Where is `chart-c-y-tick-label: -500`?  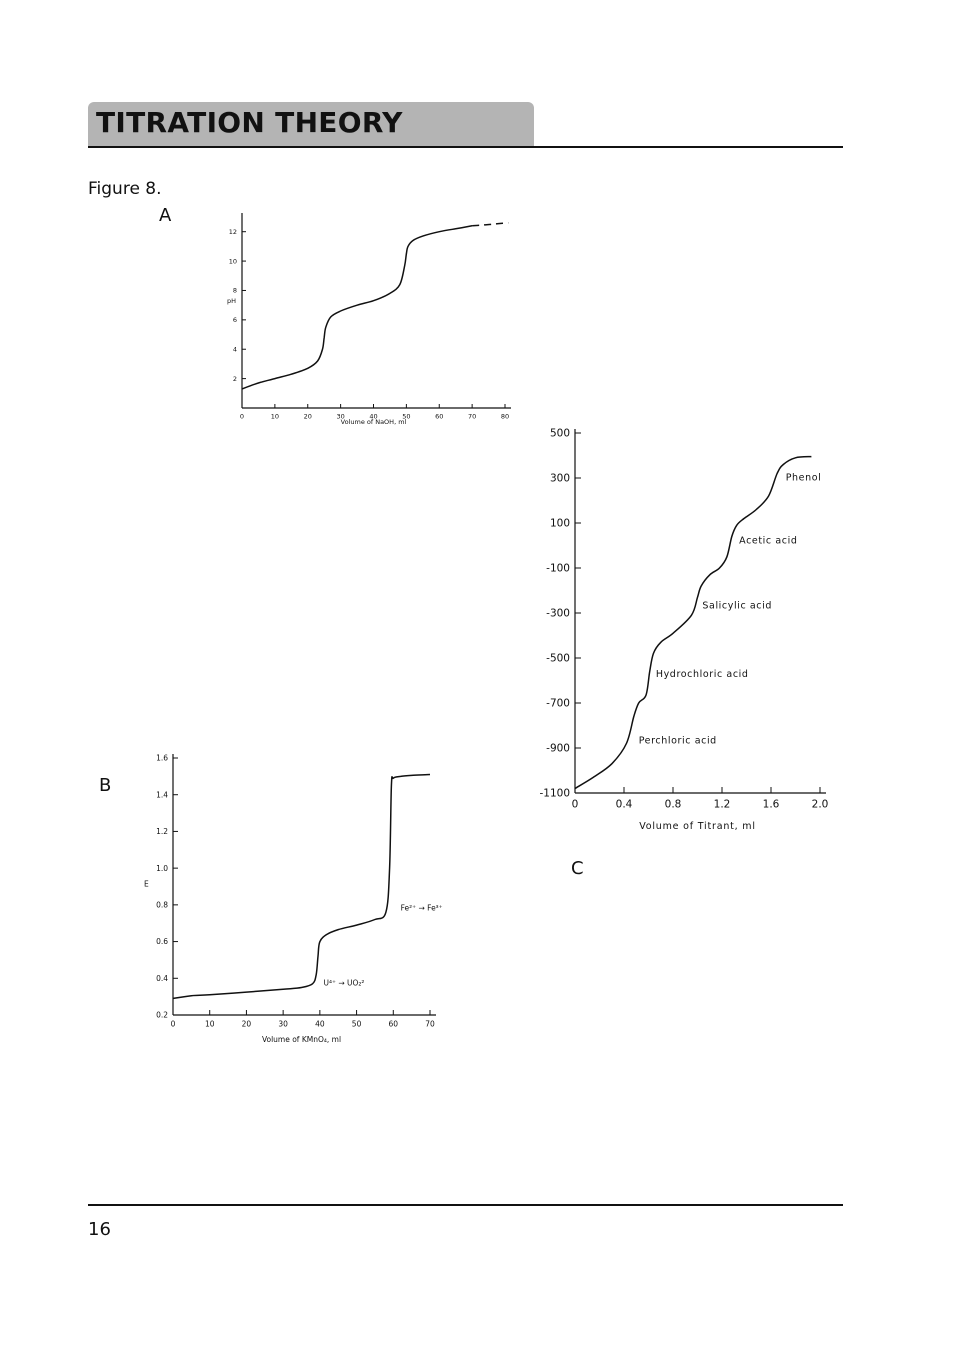
chart-c-y-tick-label: -500 is located at coordinates (558, 659).